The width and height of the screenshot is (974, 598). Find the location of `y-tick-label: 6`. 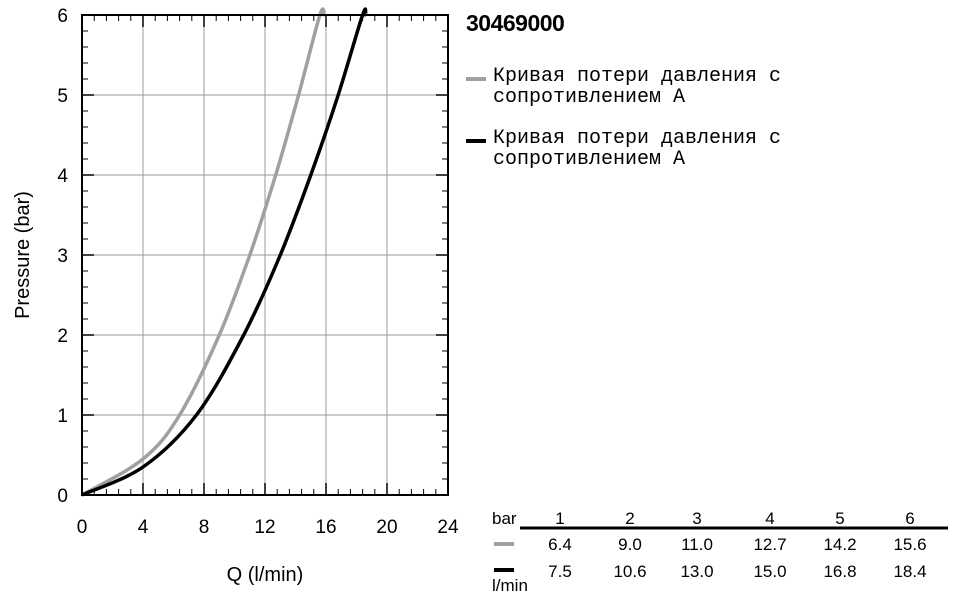

y-tick-label: 6 is located at coordinates (62, 16).